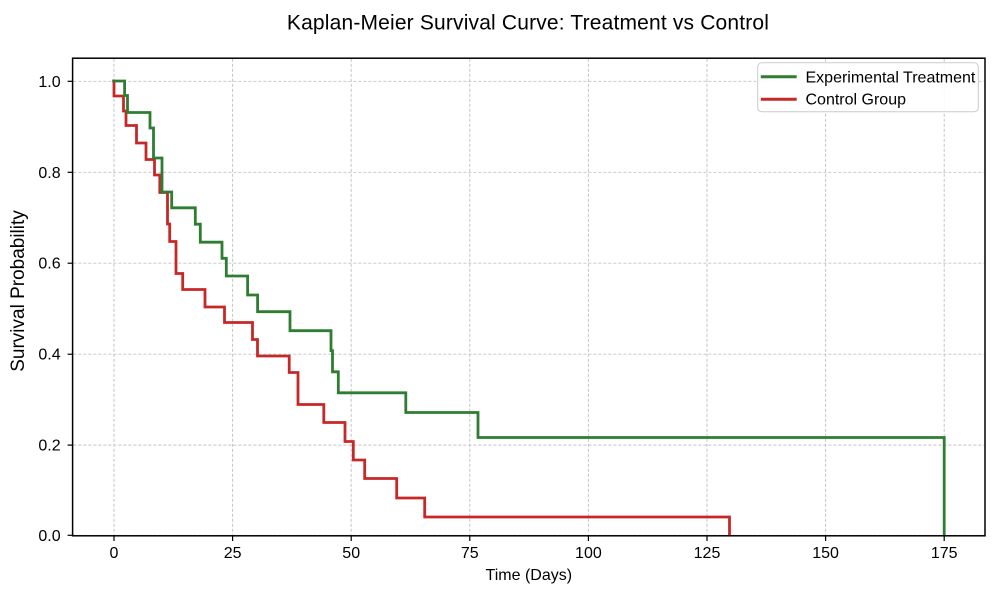  What do you see at coordinates (114, 553) in the screenshot?
I see `svg-text: 0` at bounding box center [114, 553].